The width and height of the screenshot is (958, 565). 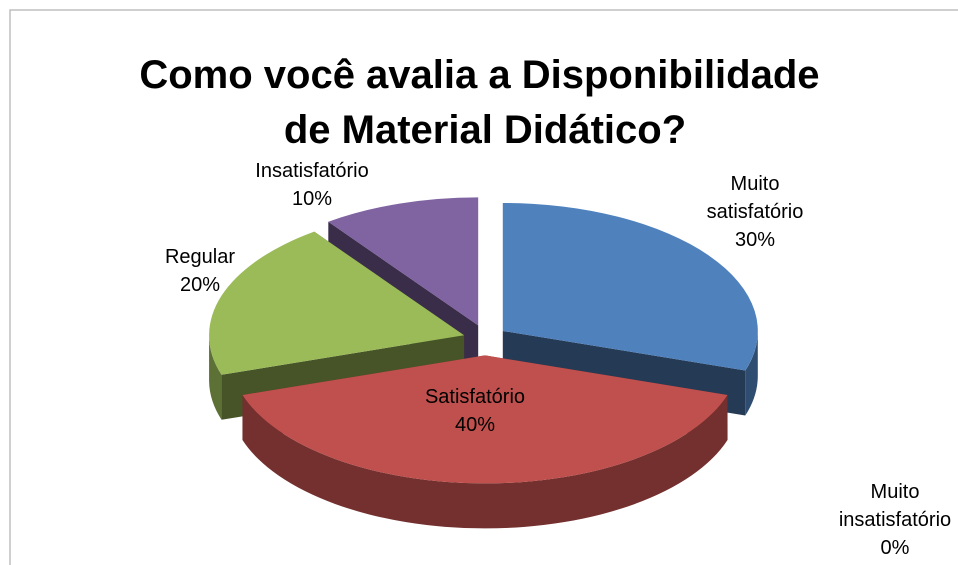 I want to click on label-category: Muito insatisfatório, so click(x=895, y=506).